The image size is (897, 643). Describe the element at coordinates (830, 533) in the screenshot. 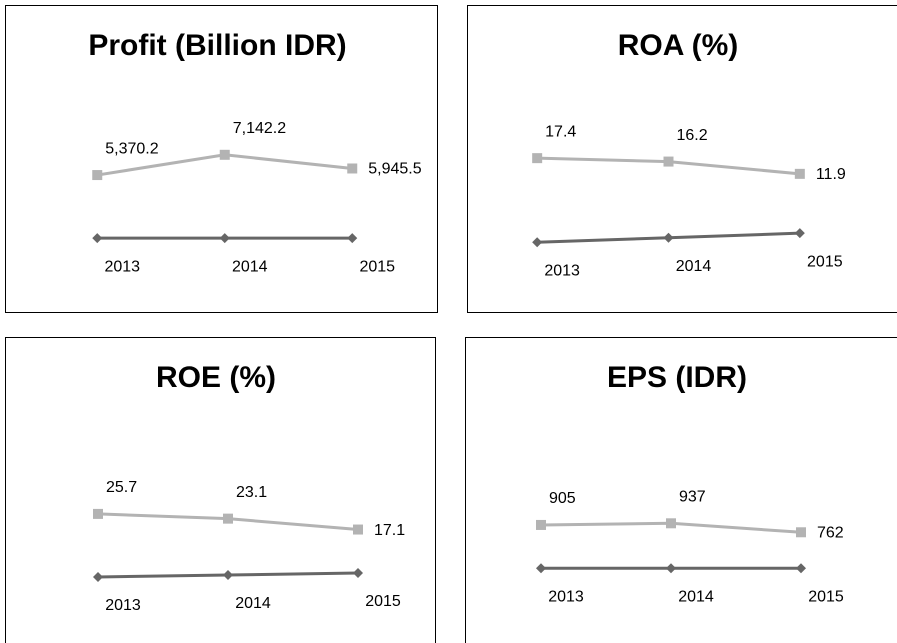

I see `data-label: 762` at that location.